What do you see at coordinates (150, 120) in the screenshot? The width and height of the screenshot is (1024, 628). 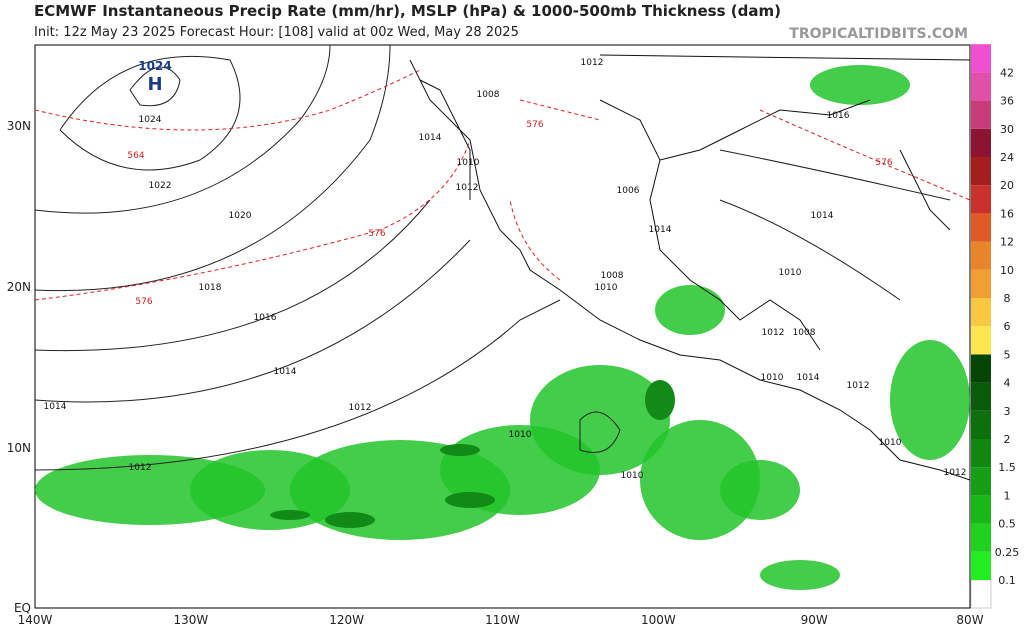 I see `isobar-label: 1024` at bounding box center [150, 120].